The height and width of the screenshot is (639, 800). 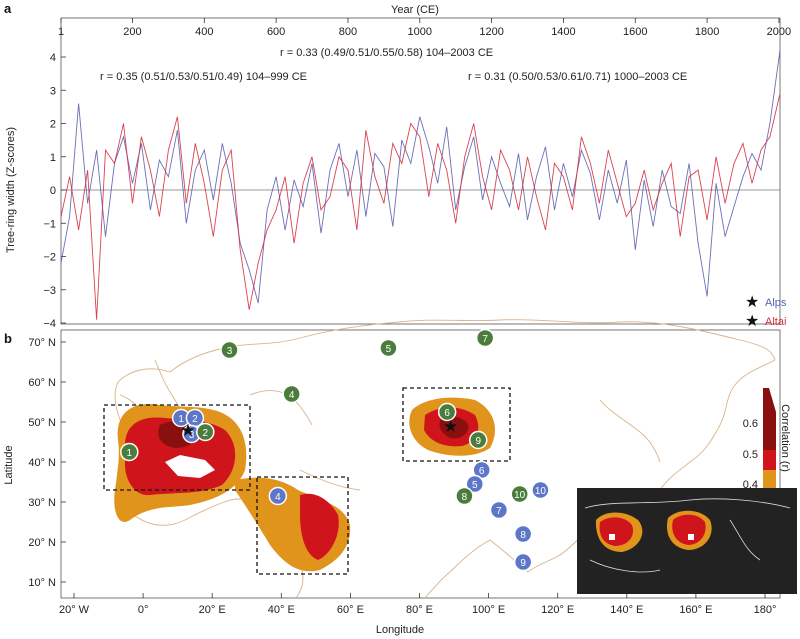 I want to click on b-y-tick-label: 70° N, so click(x=42, y=343).